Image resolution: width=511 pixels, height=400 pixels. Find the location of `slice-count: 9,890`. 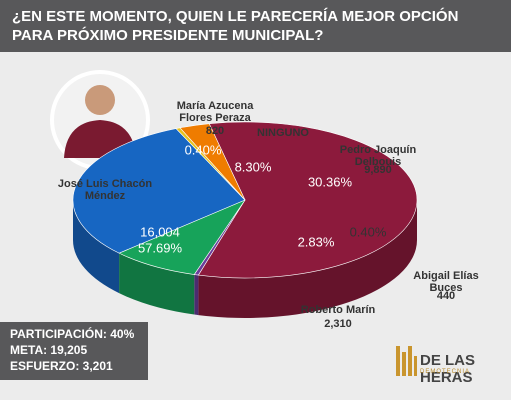

slice-count: 9,890 is located at coordinates (378, 170).